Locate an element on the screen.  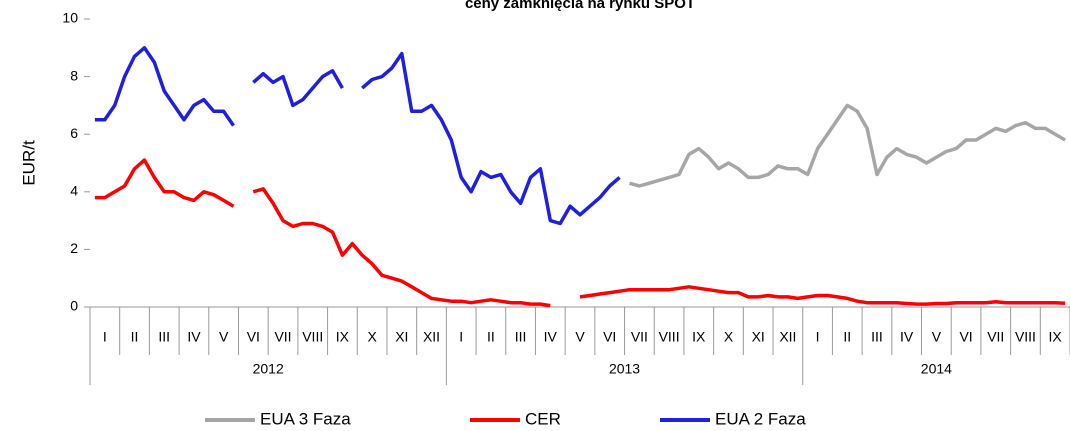
legend-label: EUA 3 Faza is located at coordinates (305, 418).